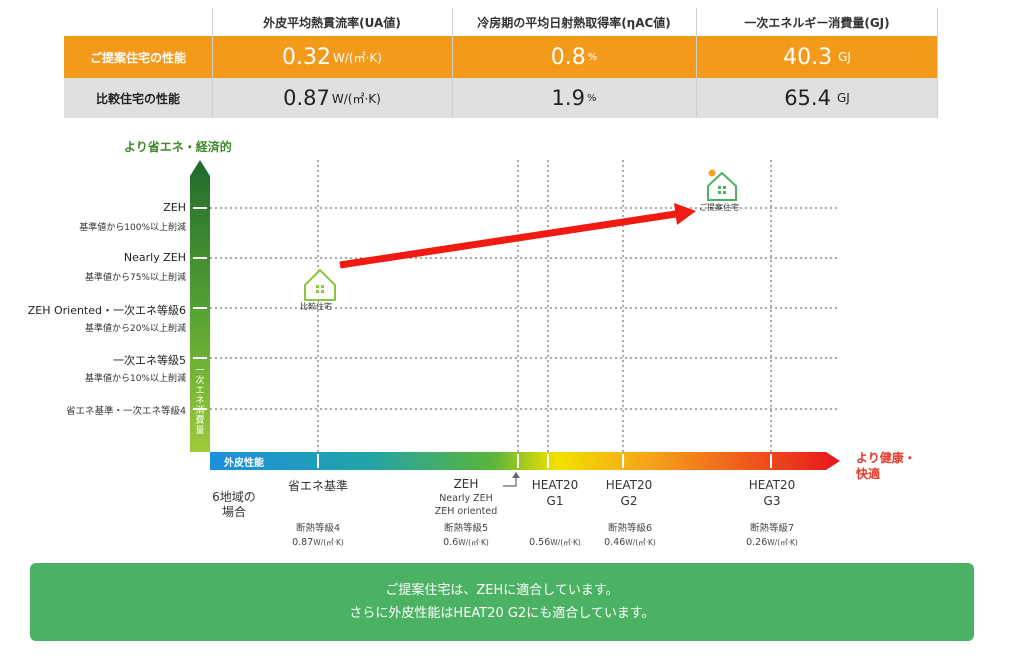 This screenshot has width=1024, height=659. What do you see at coordinates (544, 461) in the screenshot?
I see `envelope-axis-ticks` at bounding box center [544, 461].